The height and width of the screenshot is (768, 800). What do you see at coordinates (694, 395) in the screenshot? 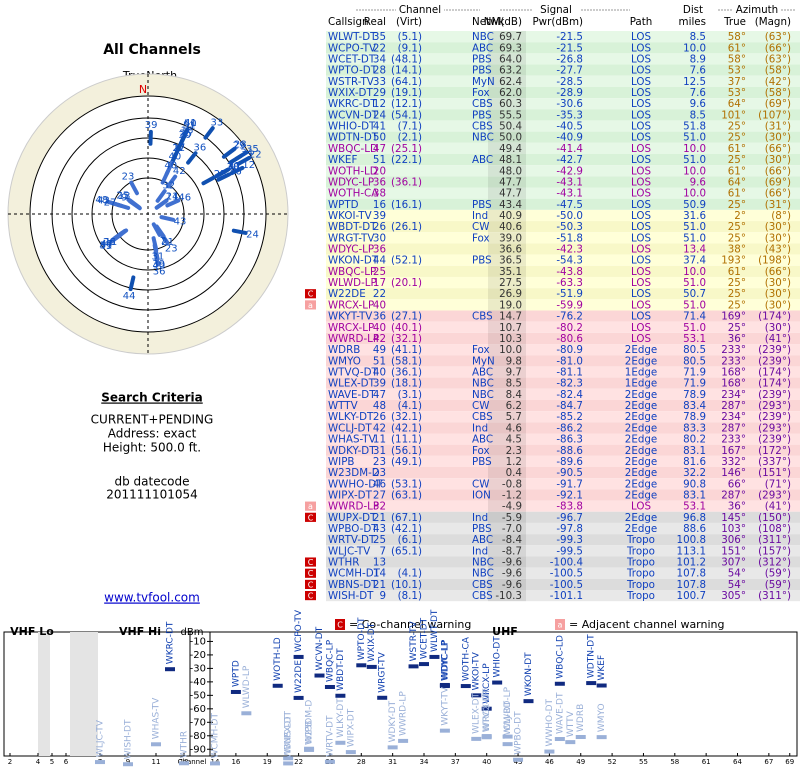
I see `cell-dist: 78.9` at bounding box center [694, 395].